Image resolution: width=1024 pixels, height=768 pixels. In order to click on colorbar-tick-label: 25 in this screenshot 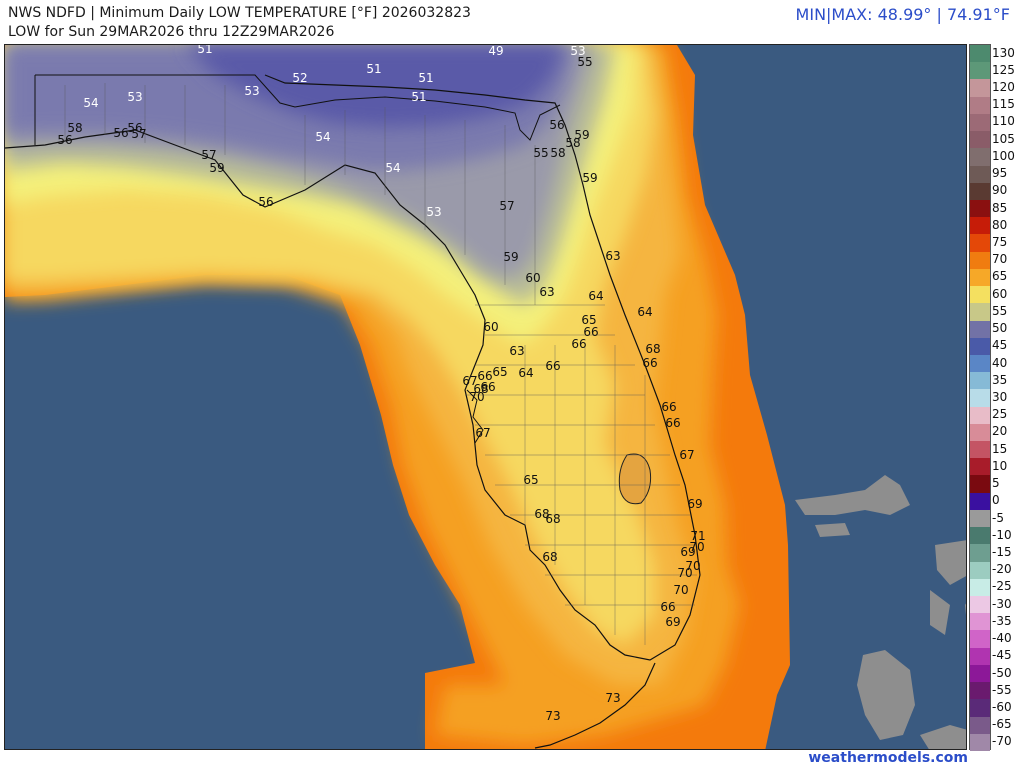, I will do `click(1000, 414)`.